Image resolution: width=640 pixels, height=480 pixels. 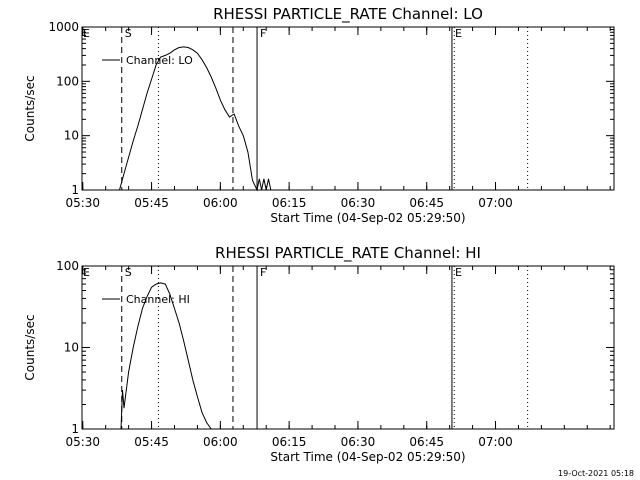 I want to click on legend-label: Channel: HI, so click(x=158, y=299).